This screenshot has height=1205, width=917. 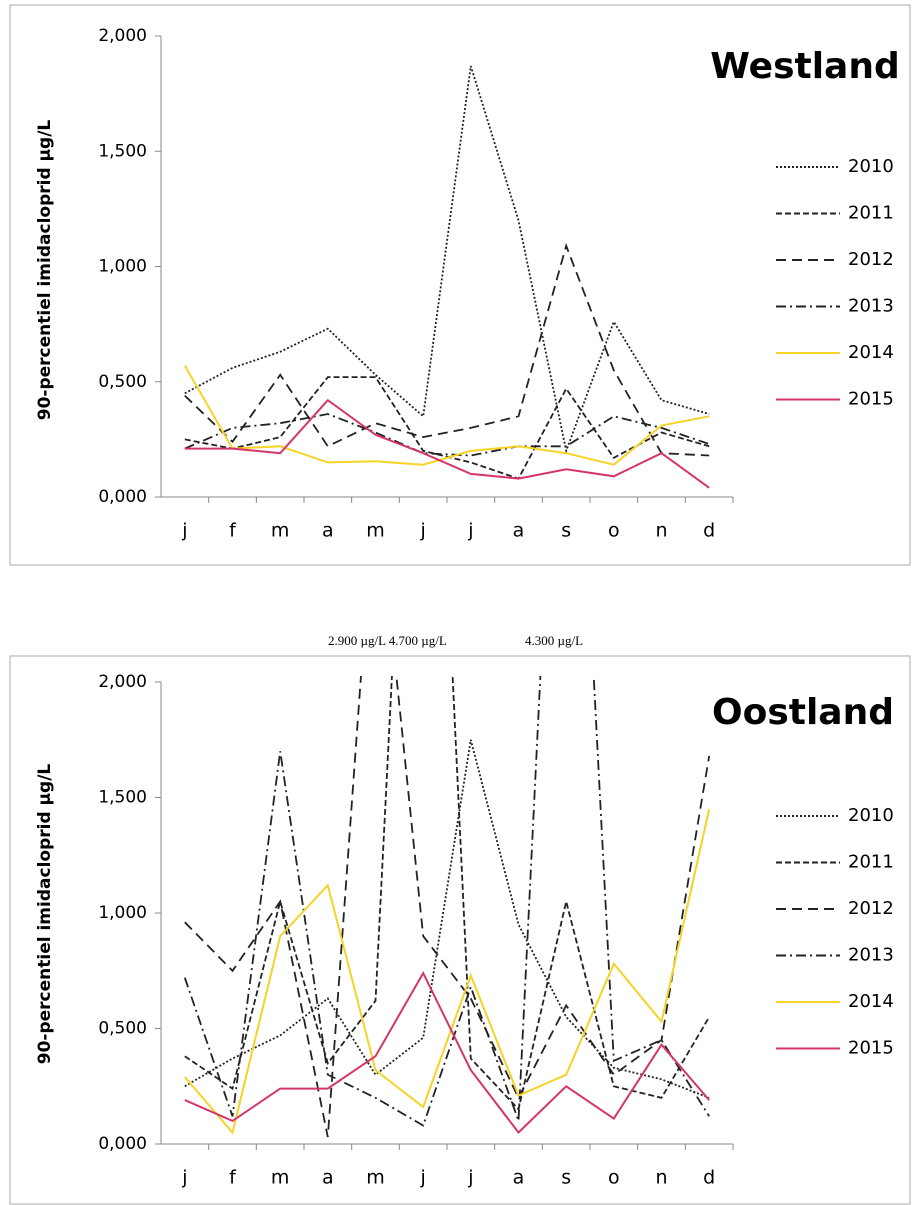 What do you see at coordinates (387, 640) in the screenshot?
I see `annotation: 2.900 µg/L 4.700 µg/L` at bounding box center [387, 640].